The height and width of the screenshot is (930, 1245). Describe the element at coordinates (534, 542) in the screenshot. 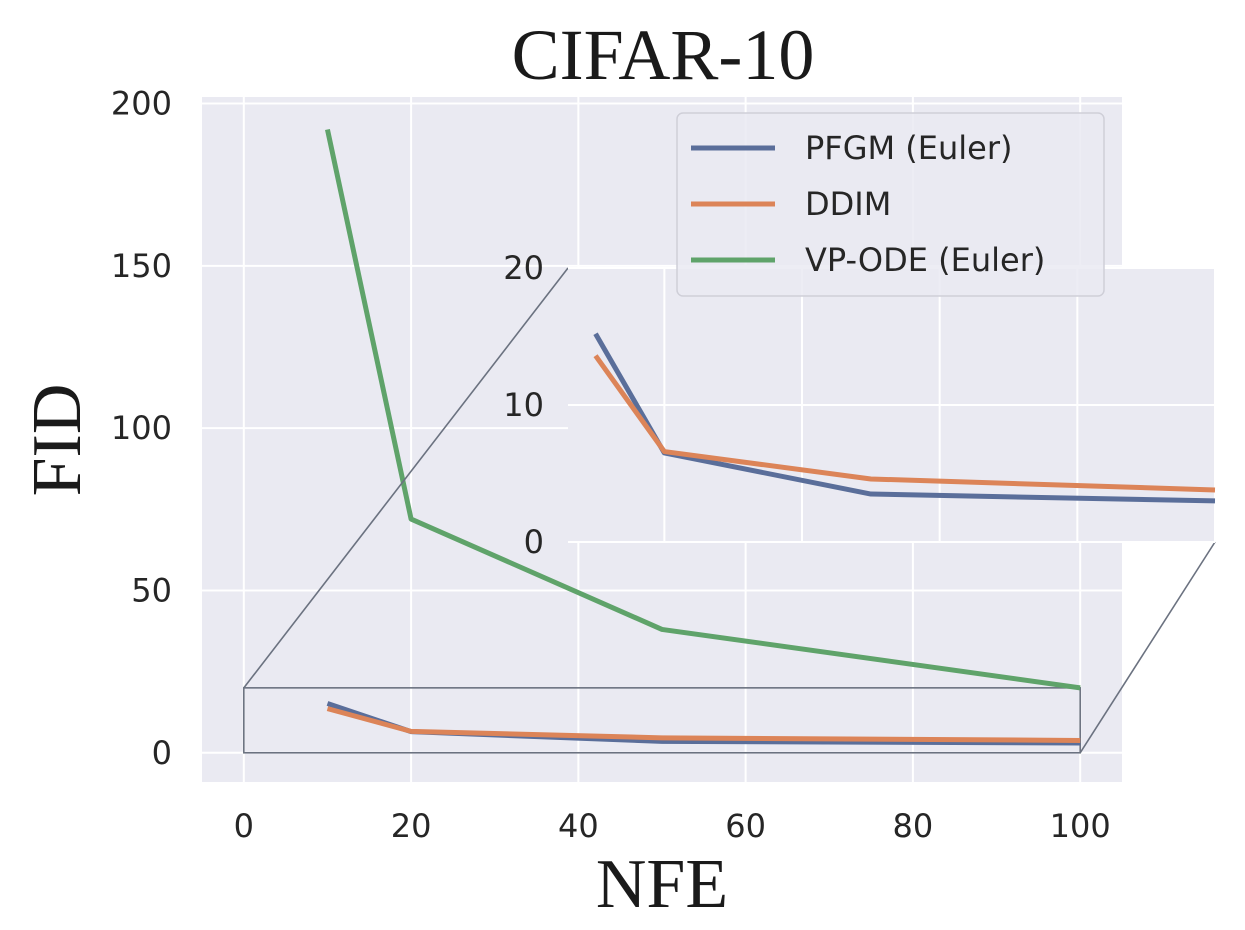

I see `inset-y-tick-label: 0` at that location.